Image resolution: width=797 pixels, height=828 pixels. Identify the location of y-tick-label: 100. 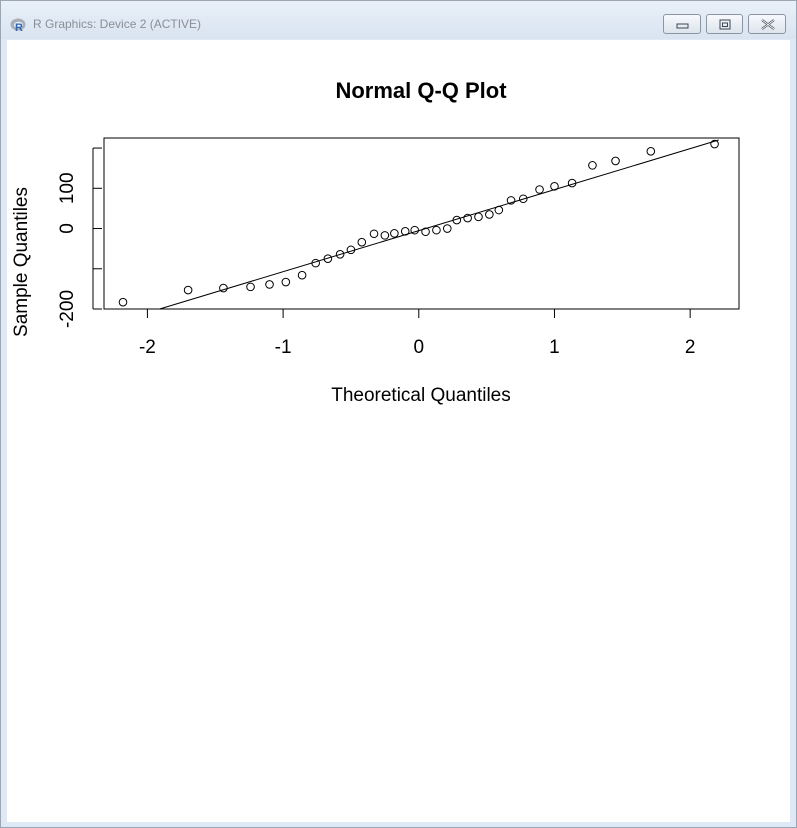
(67, 188).